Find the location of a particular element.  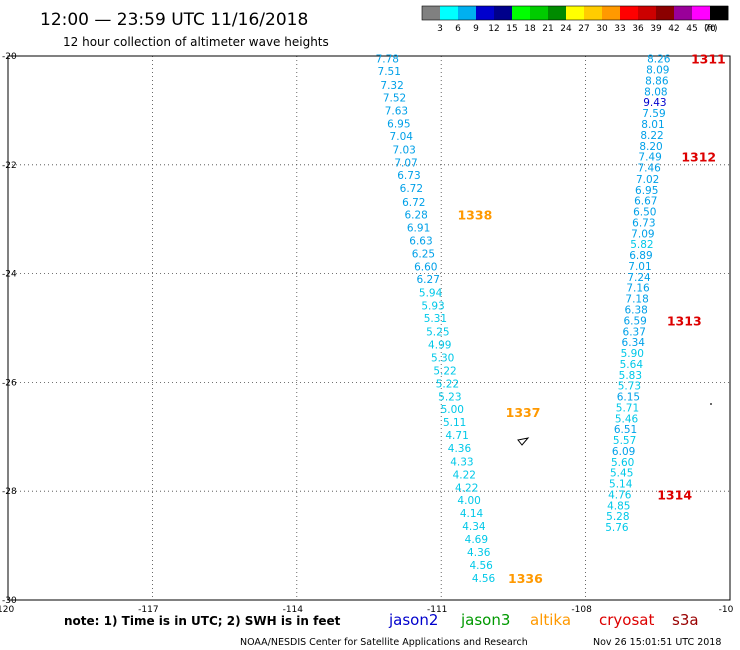

wave-height-value: 5.60 is located at coordinates (622, 463).